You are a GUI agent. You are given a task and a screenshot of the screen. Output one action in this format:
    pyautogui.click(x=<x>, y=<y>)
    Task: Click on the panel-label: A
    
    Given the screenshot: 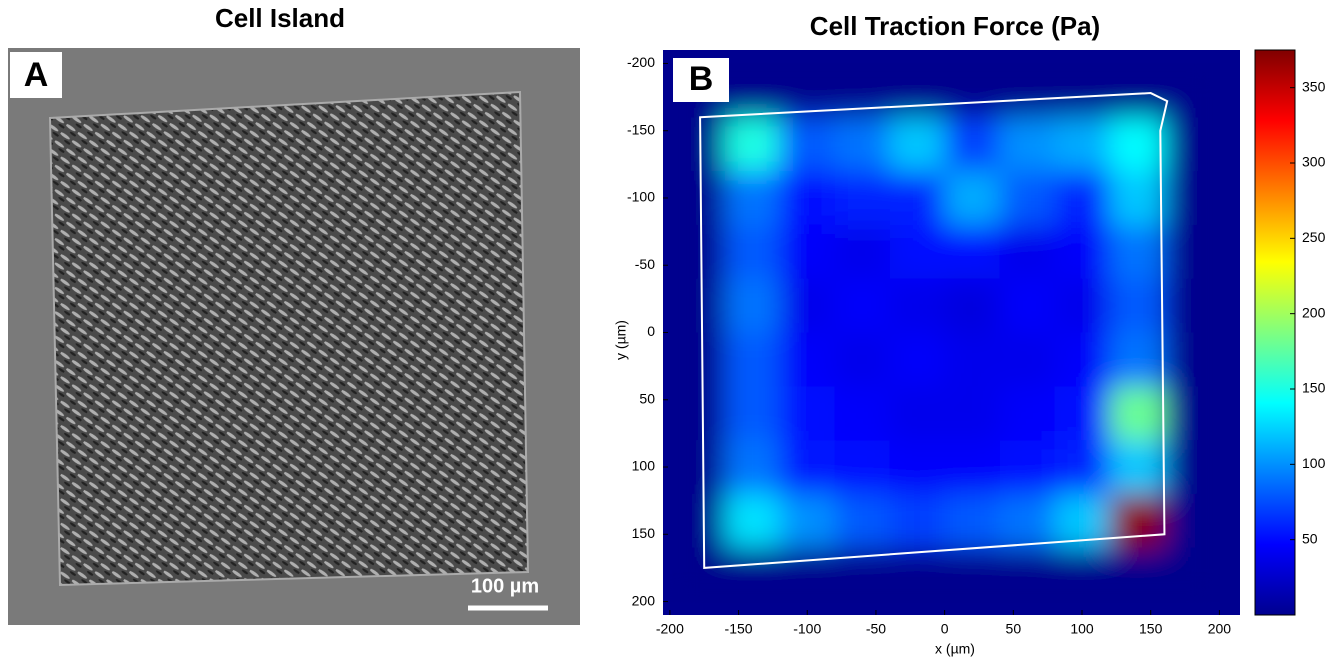 What is the action you would take?
    pyautogui.click(x=36, y=75)
    